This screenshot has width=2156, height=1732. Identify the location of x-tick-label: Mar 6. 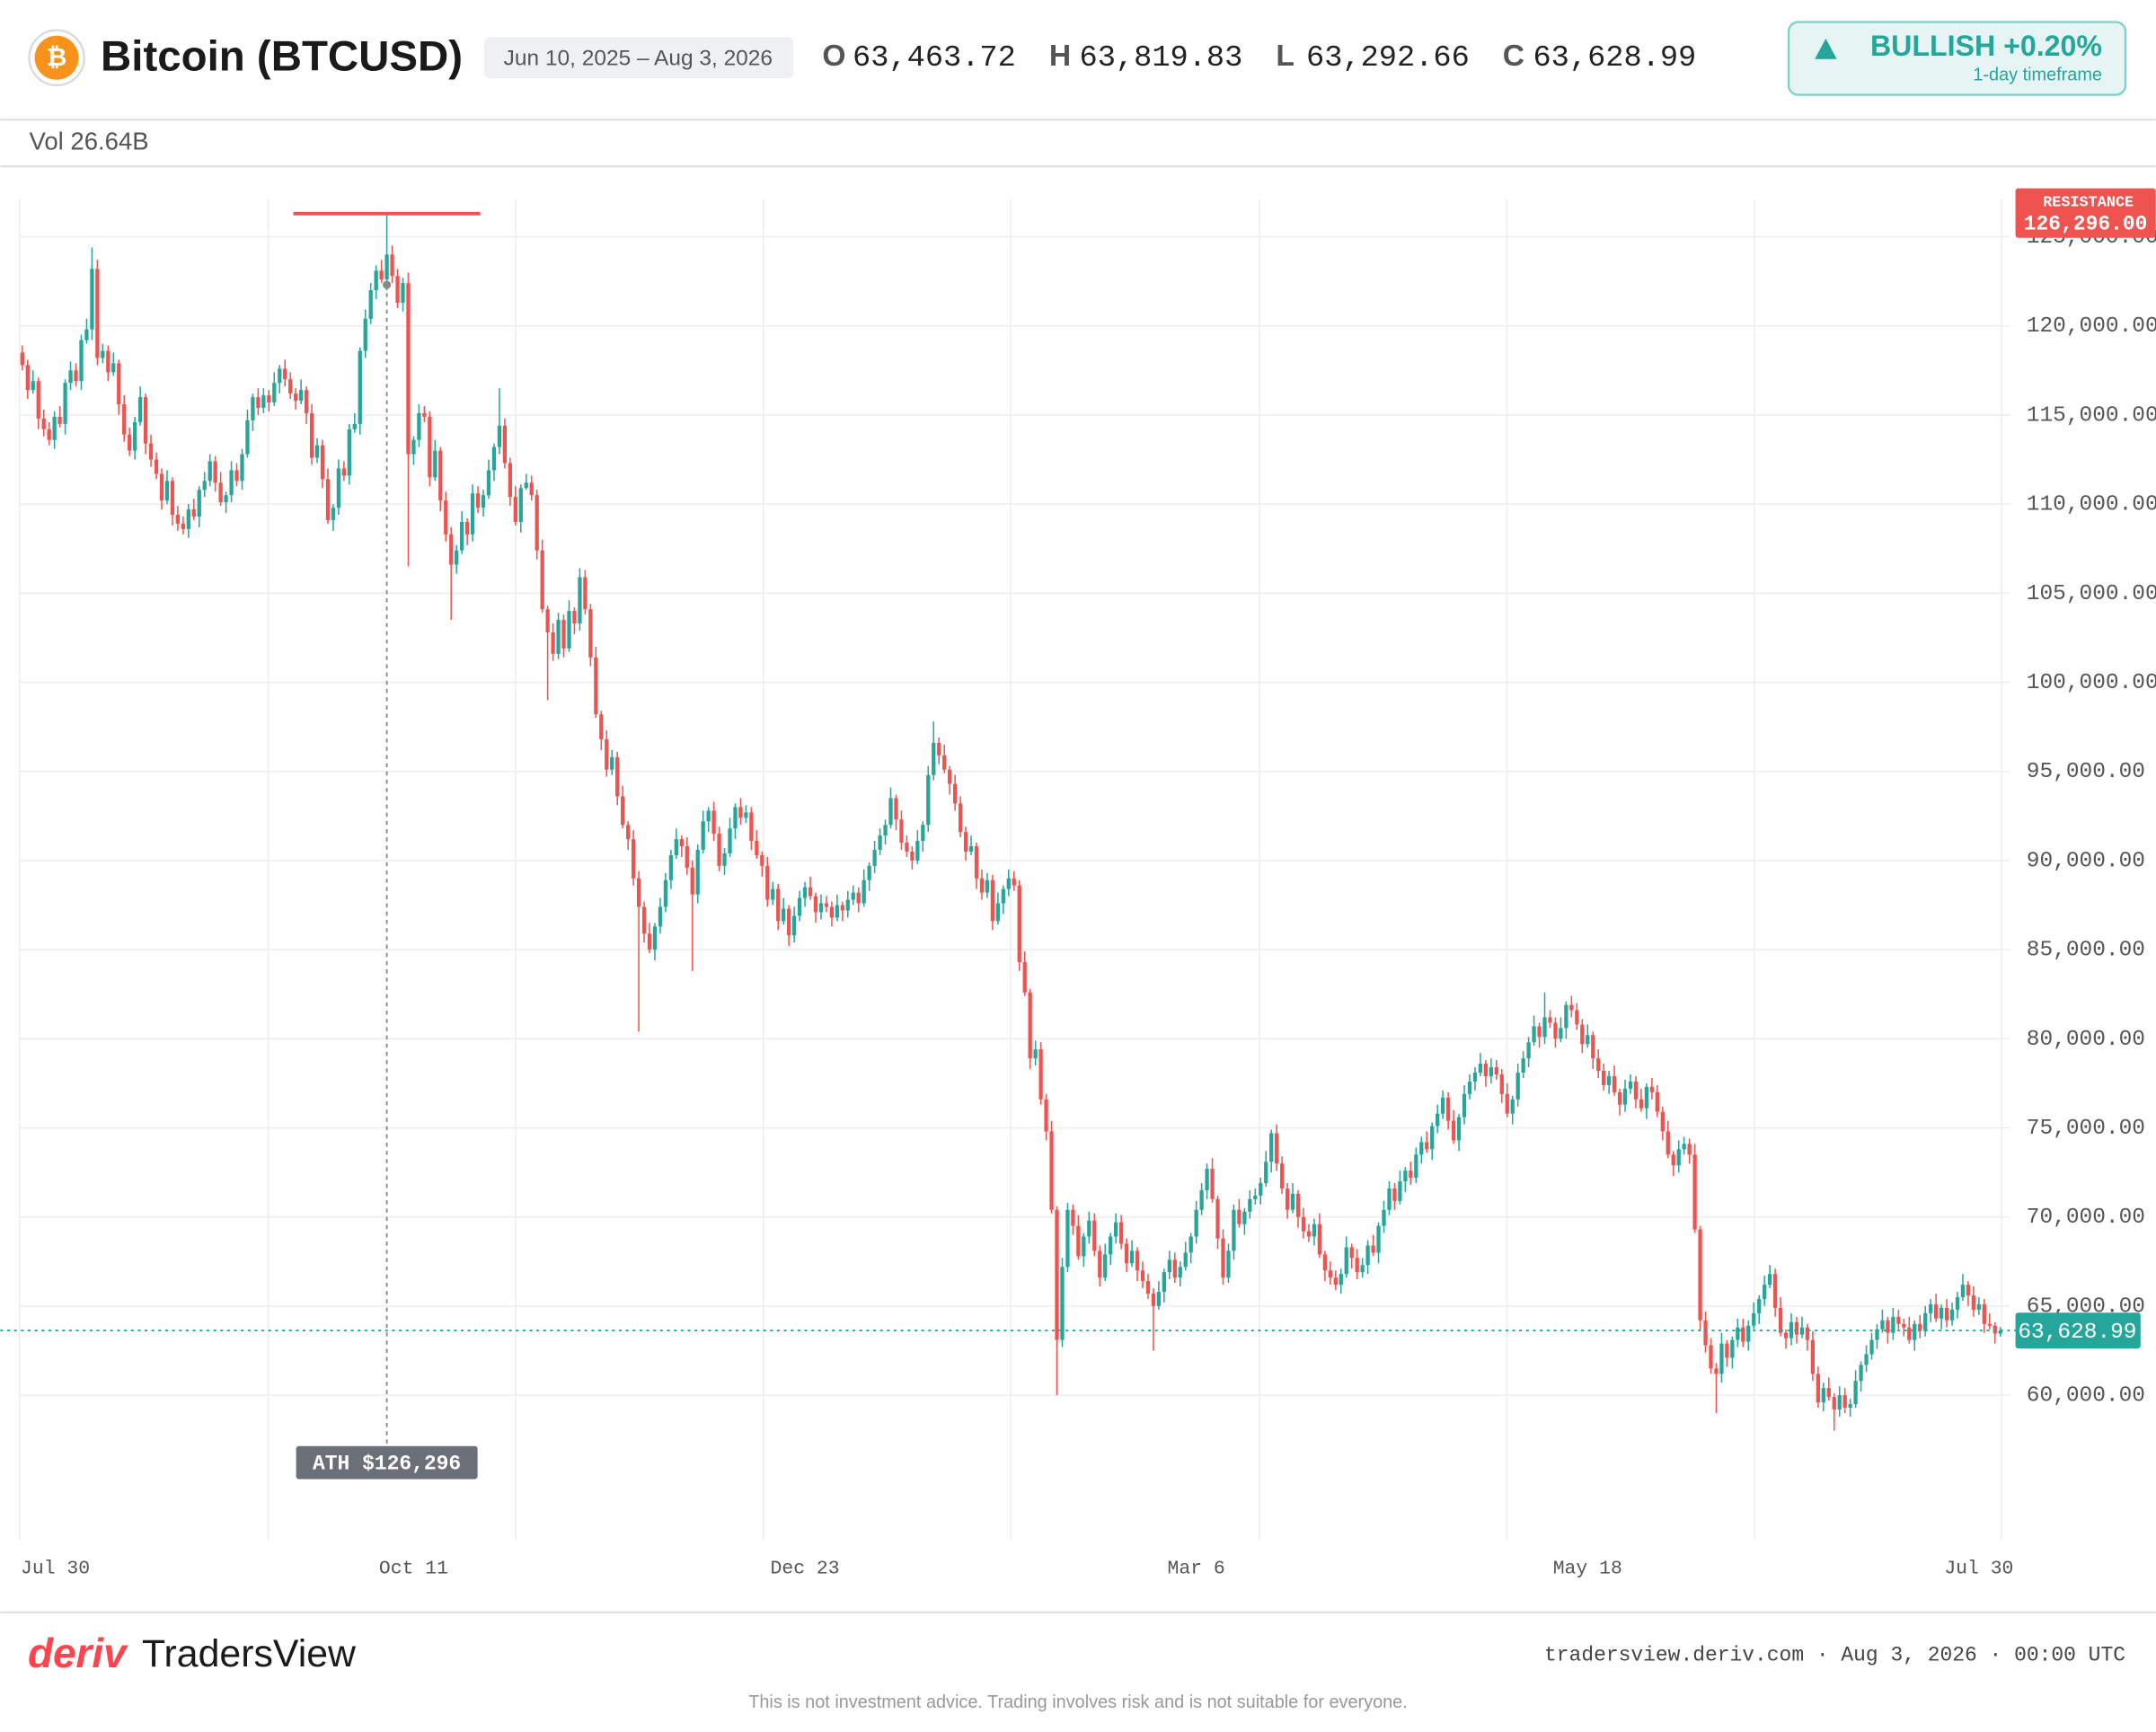
(1197, 1569).